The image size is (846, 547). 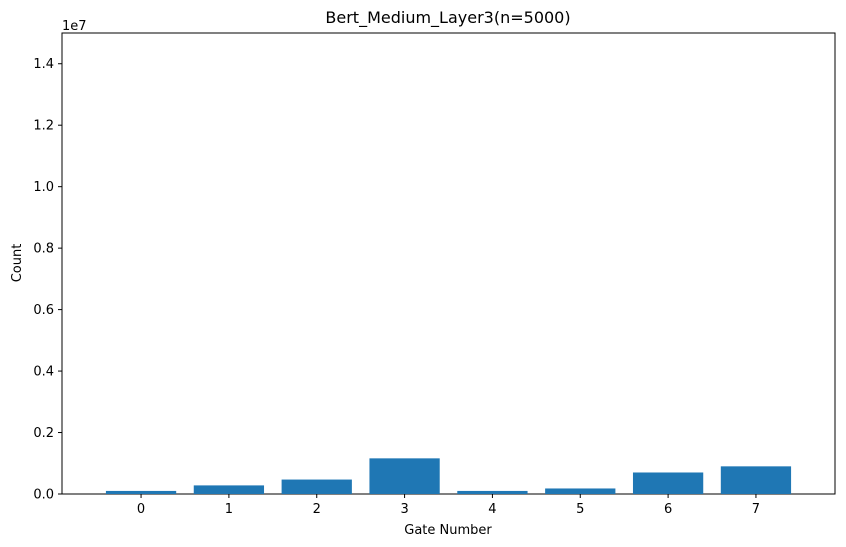 What do you see at coordinates (17, 263) in the screenshot?
I see `y-axis-label: Count` at bounding box center [17, 263].